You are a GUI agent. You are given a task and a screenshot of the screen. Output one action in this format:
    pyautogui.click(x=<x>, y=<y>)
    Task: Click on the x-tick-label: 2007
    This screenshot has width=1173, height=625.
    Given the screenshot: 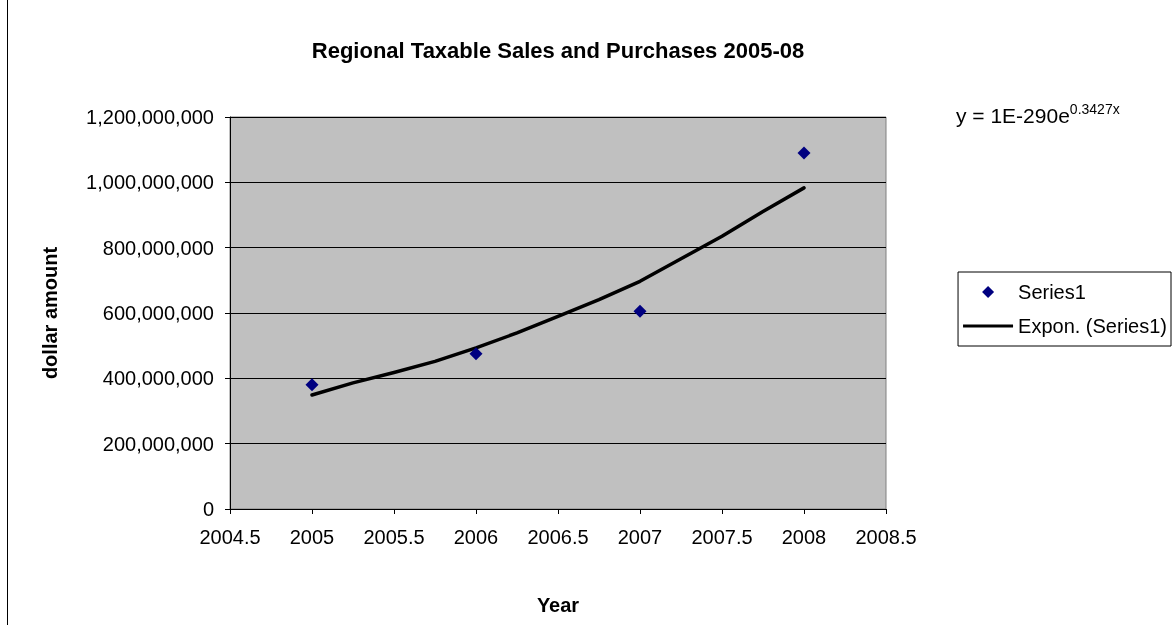 What is the action you would take?
    pyautogui.click(x=640, y=537)
    